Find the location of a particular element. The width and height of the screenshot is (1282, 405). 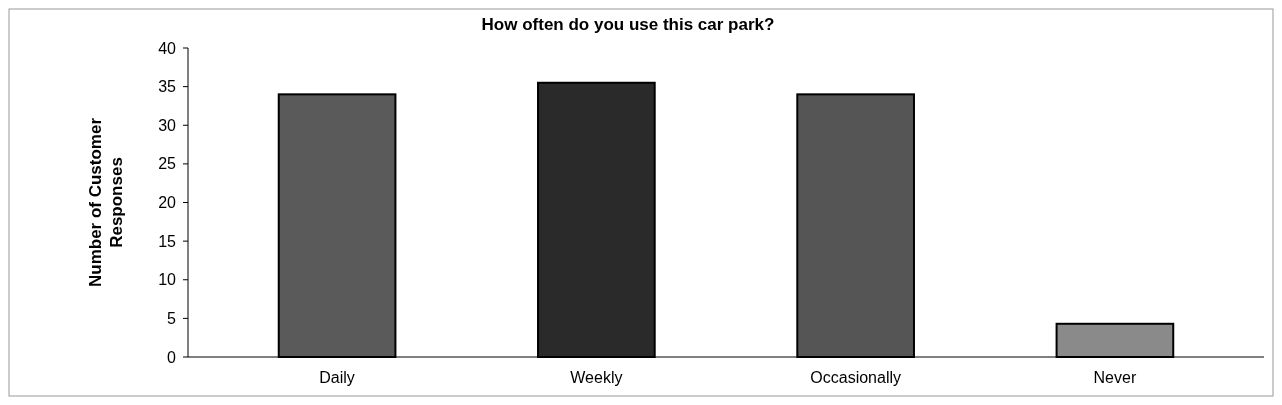

y-tick-label: 35 is located at coordinates (167, 87).